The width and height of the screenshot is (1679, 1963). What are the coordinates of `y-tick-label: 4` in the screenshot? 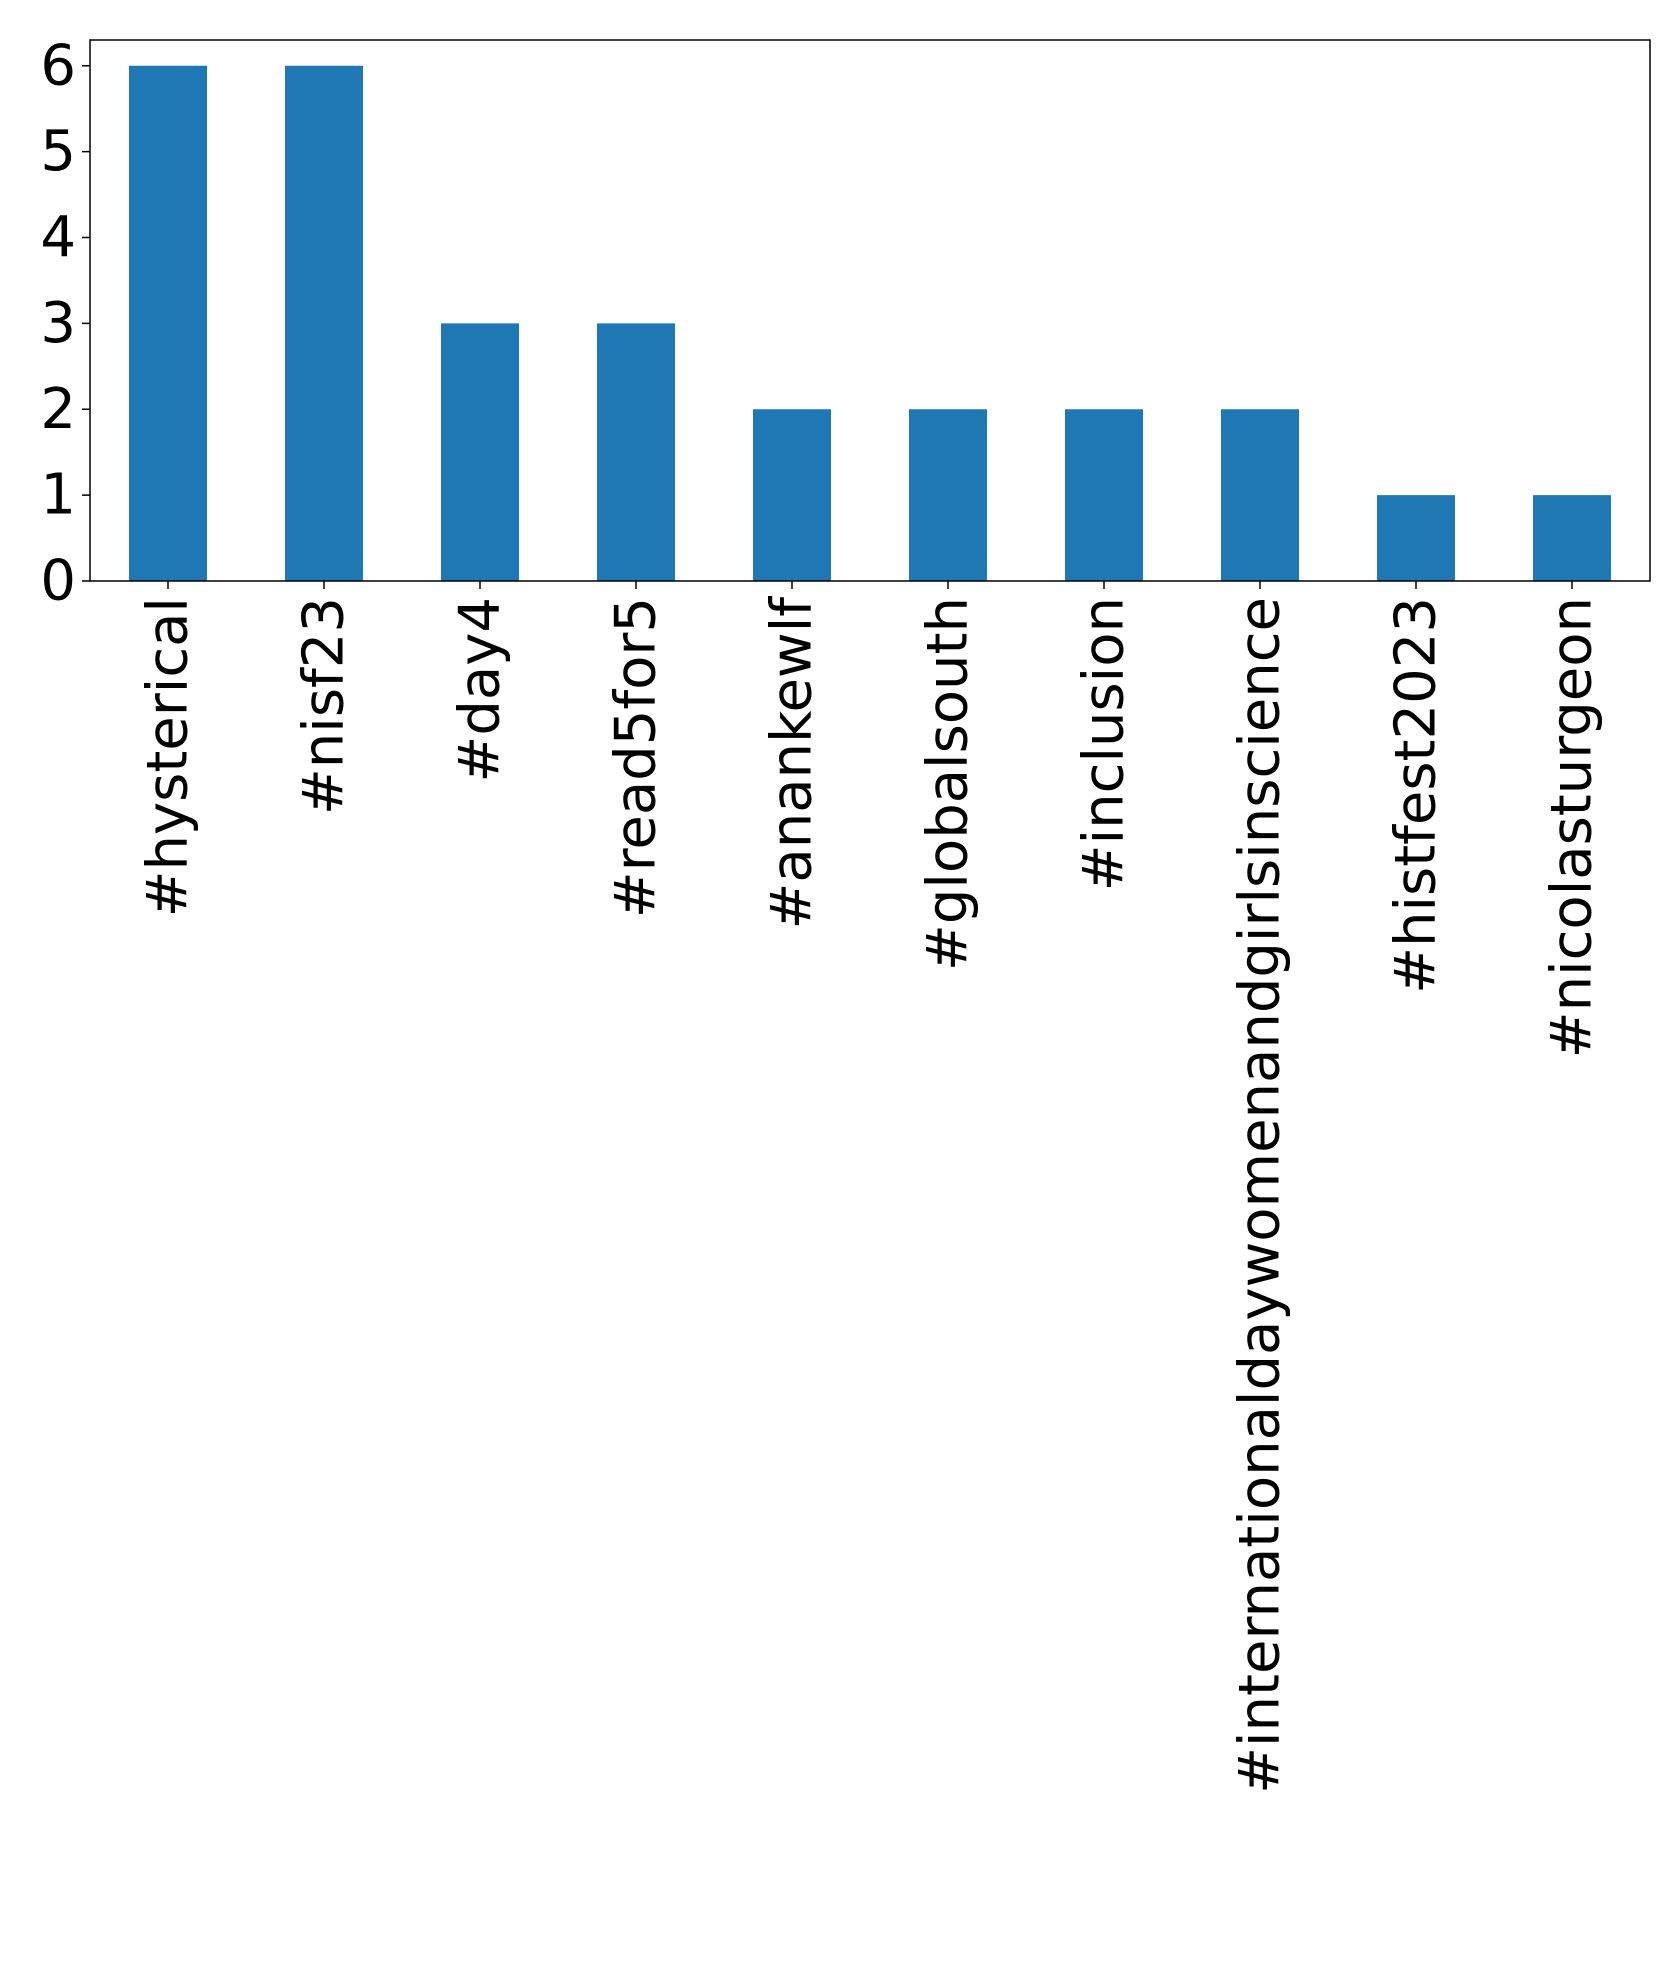 It's located at (58, 237).